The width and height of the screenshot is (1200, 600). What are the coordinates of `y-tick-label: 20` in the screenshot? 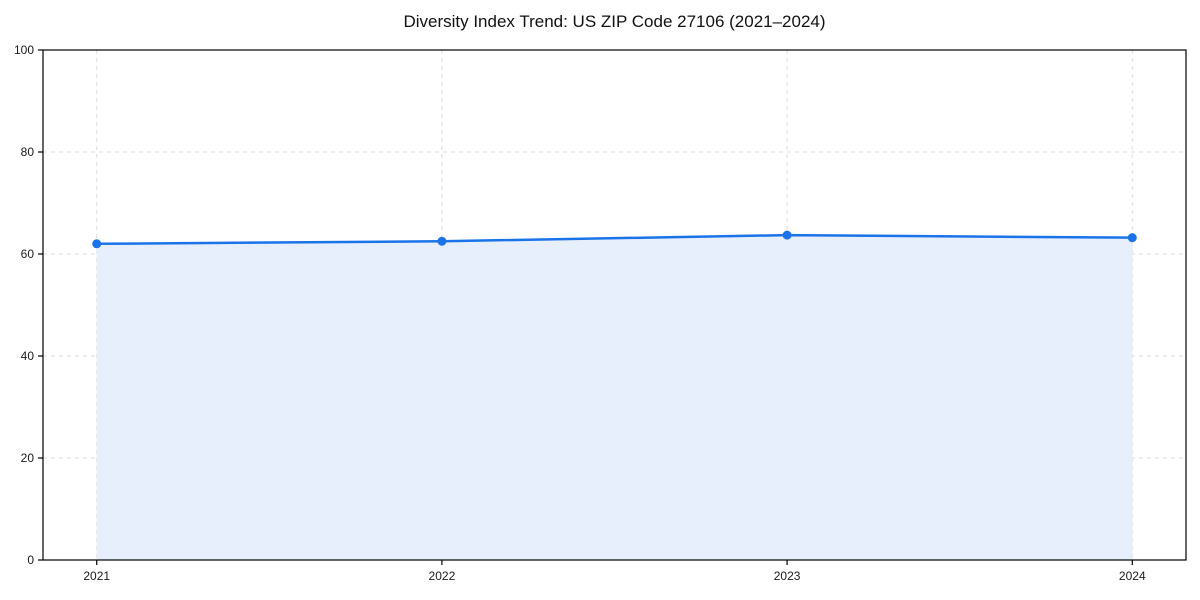 It's located at (28, 458).